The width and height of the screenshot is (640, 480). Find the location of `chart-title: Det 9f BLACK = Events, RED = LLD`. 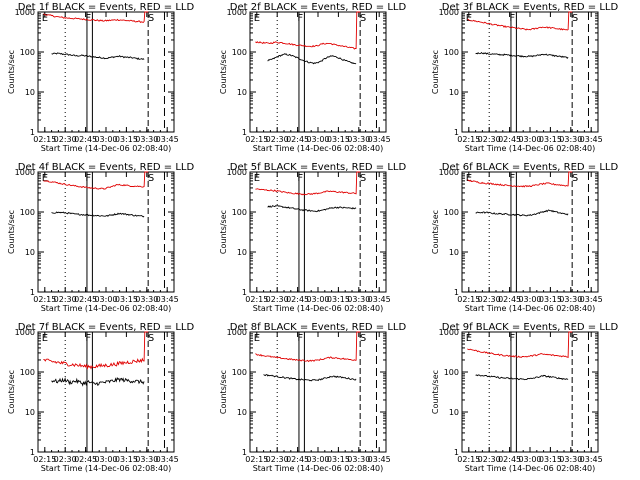

chart-title: Det 9f BLACK = Events, RED = LLD is located at coordinates (530, 327).